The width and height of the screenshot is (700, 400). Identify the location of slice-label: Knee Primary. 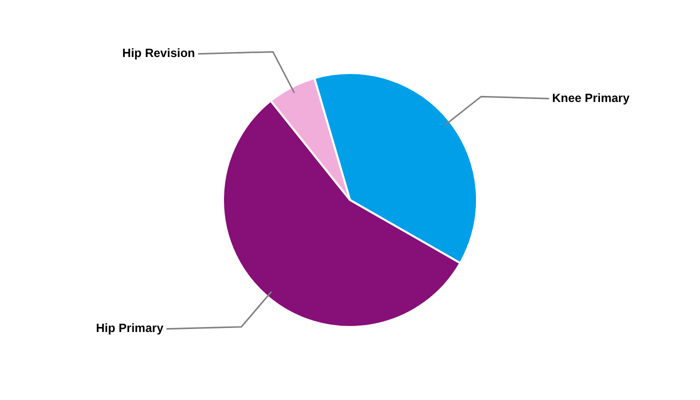
(591, 97).